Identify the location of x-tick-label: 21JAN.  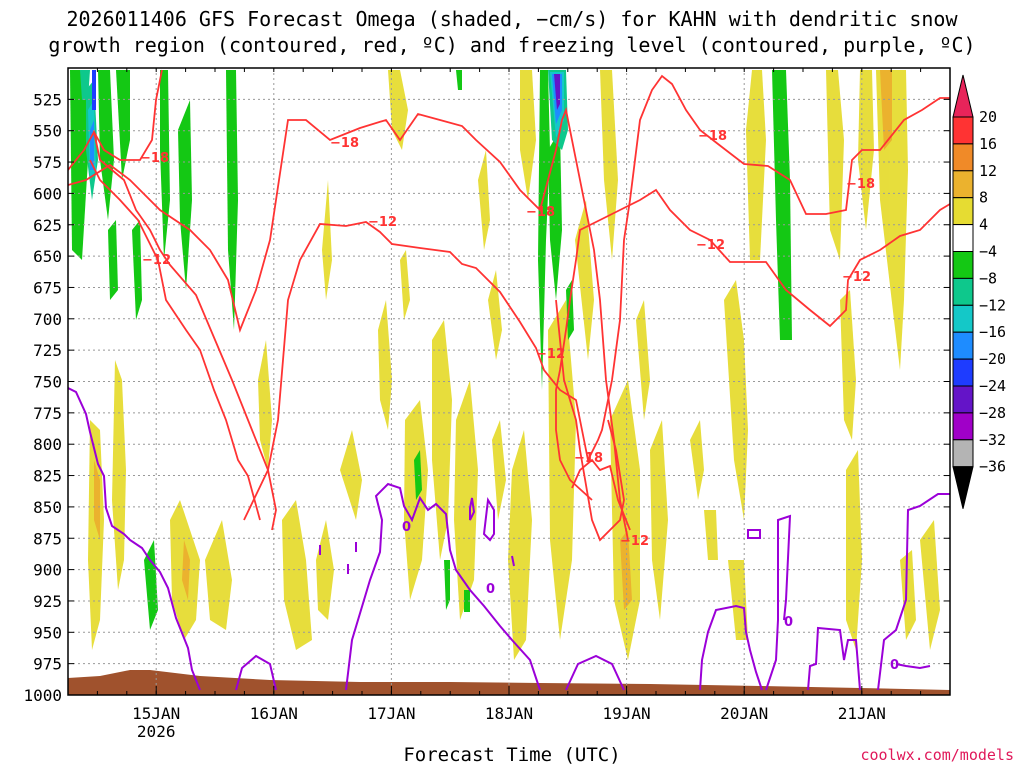
(862, 713).